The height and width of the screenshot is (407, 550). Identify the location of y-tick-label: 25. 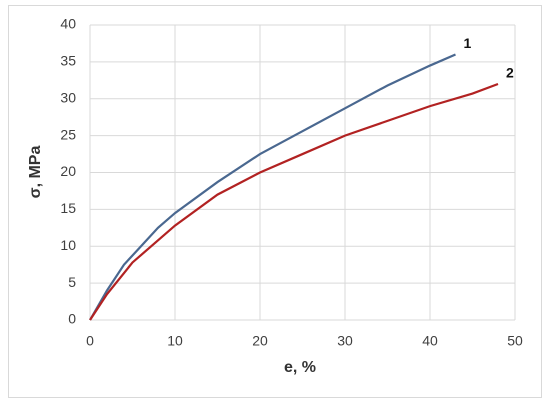
(68, 134).